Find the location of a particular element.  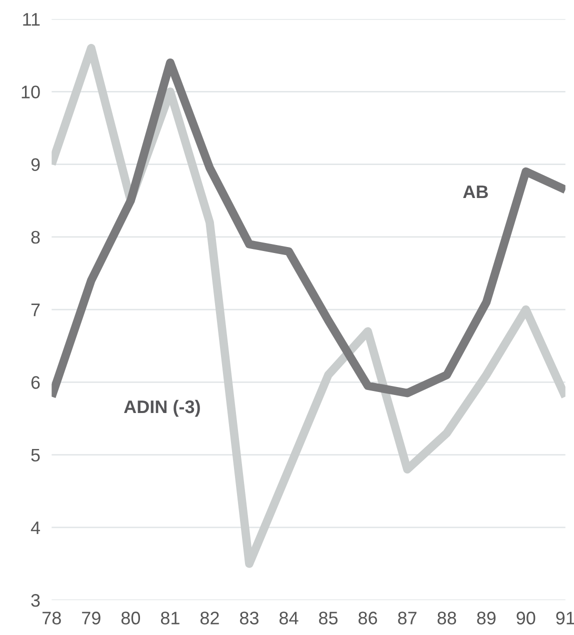

x-tick-label: 81 is located at coordinates (170, 618).